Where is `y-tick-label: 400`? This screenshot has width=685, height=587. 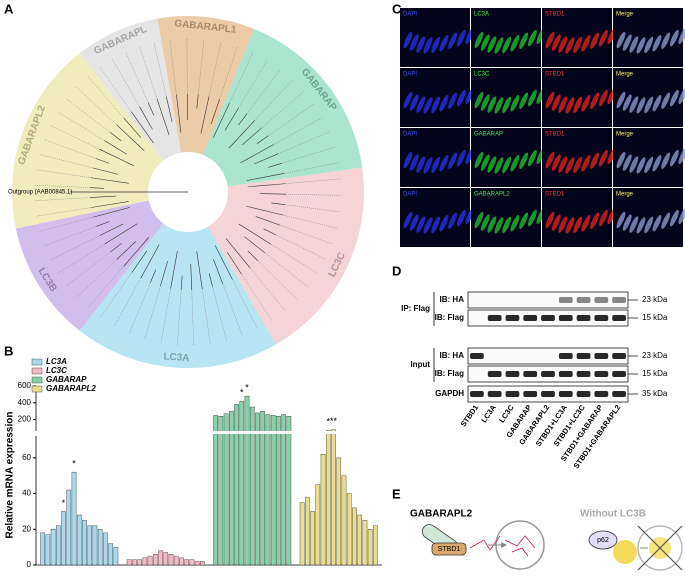 y-tick-label: 400 is located at coordinates (25, 402).